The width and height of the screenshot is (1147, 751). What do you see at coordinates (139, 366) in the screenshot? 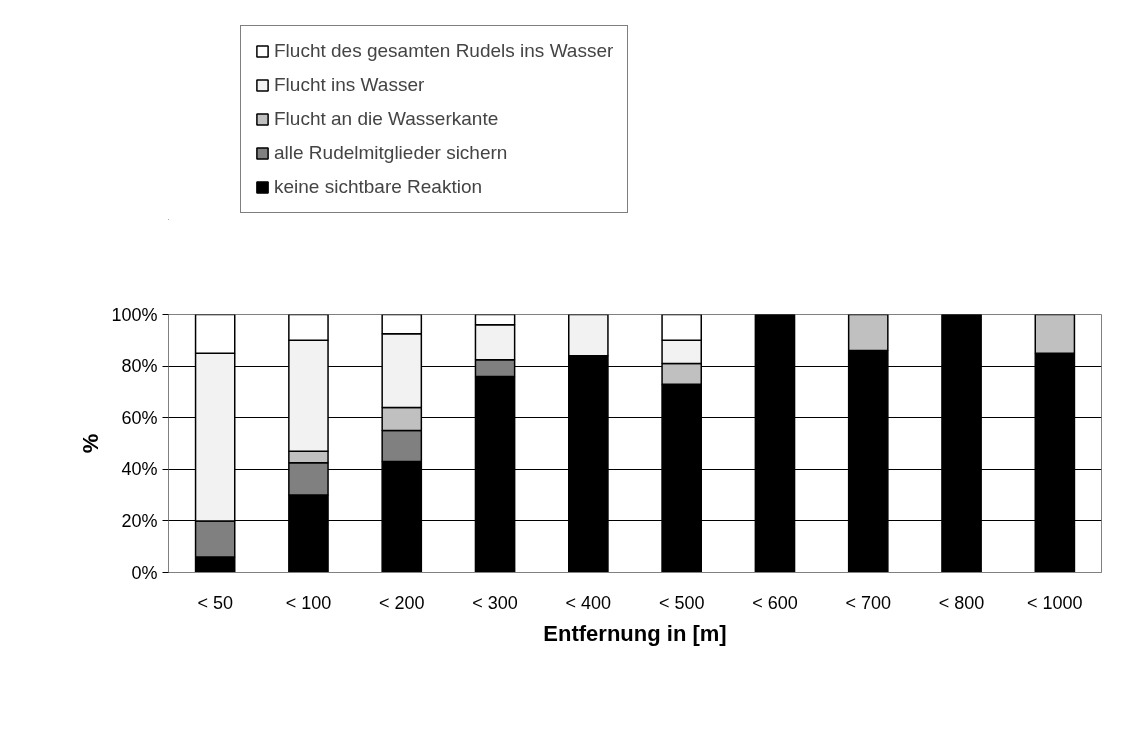
I see `y-tick-label: 80%` at bounding box center [139, 366].